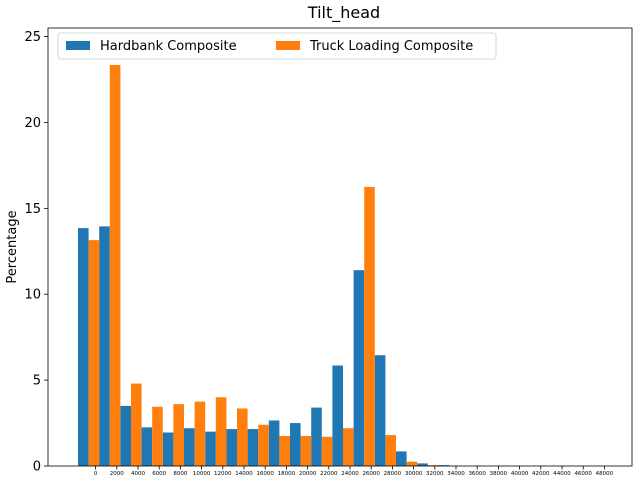 This screenshot has height=480, width=640. Describe the element at coordinates (32, 209) in the screenshot. I see `y-tick-label: 15` at that location.